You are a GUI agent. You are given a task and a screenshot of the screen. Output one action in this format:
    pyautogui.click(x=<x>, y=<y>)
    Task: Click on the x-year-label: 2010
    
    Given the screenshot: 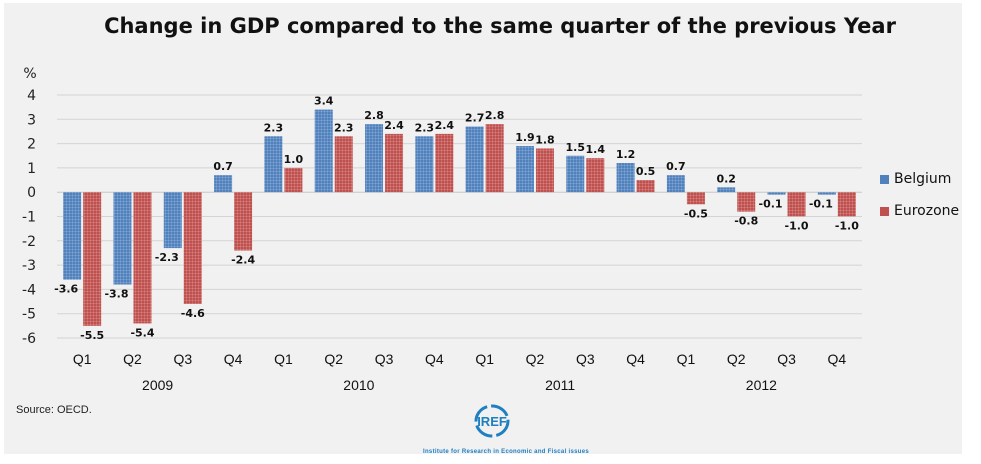 What is the action you would take?
    pyautogui.click(x=358, y=385)
    